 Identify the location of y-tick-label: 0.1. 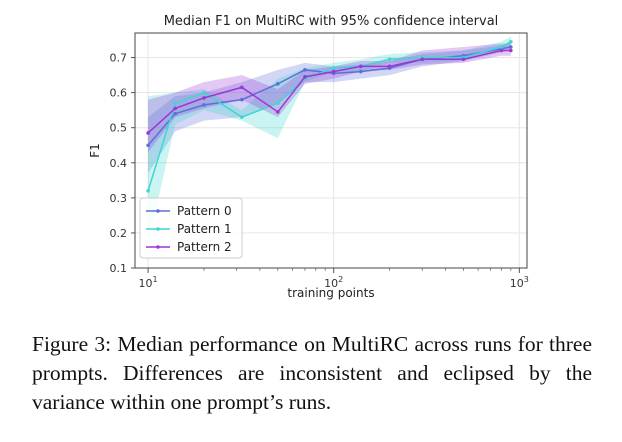
(119, 268).